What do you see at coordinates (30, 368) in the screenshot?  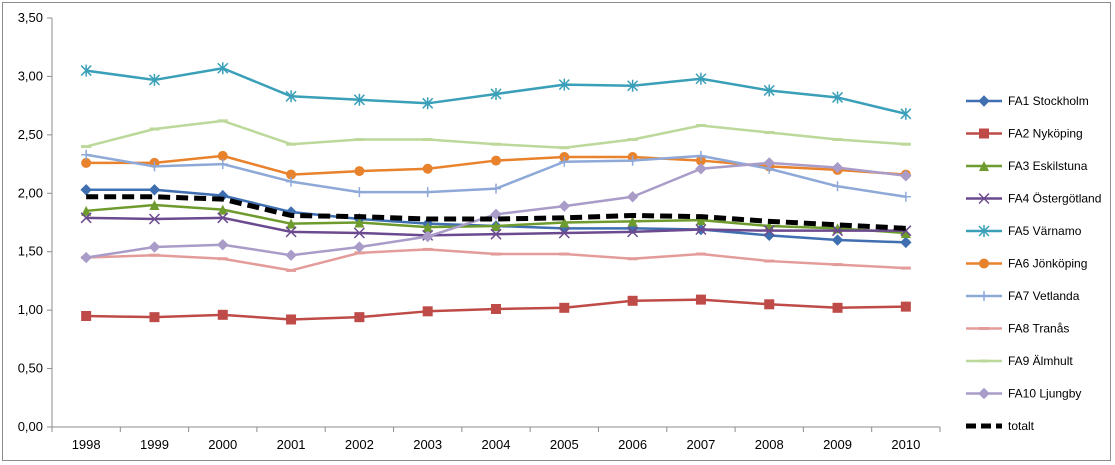 I see `y-tick-label: 0,50` at bounding box center [30, 368].